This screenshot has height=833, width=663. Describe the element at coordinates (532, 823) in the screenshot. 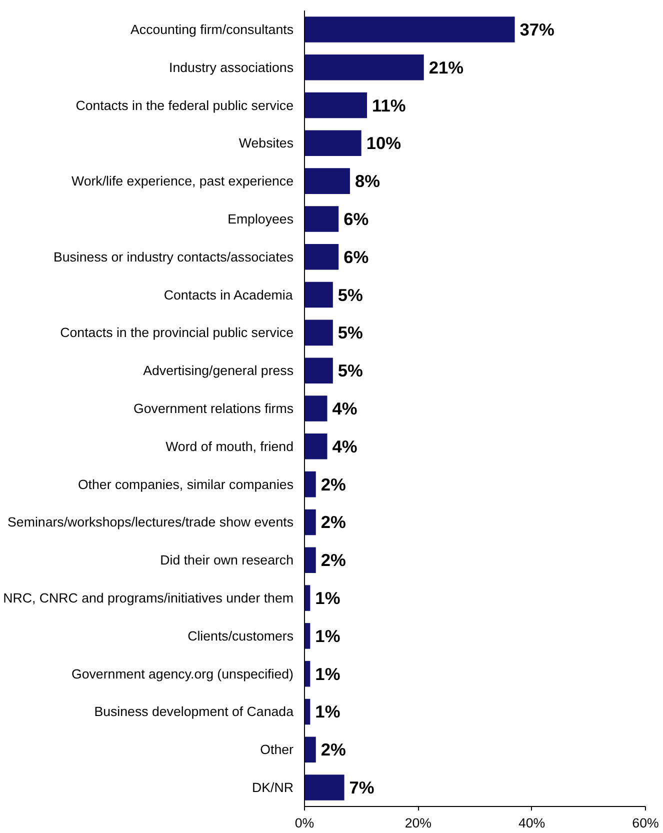

I see `x-tick-label: 40%` at that location.